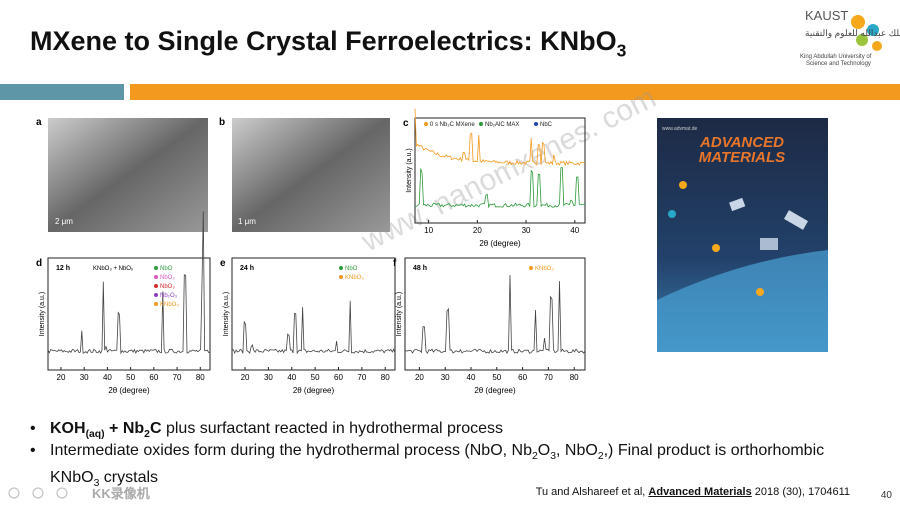 The image size is (900, 507). Describe the element at coordinates (304, 174) in the screenshot. I see `sem-b: b 1 μm` at that location.